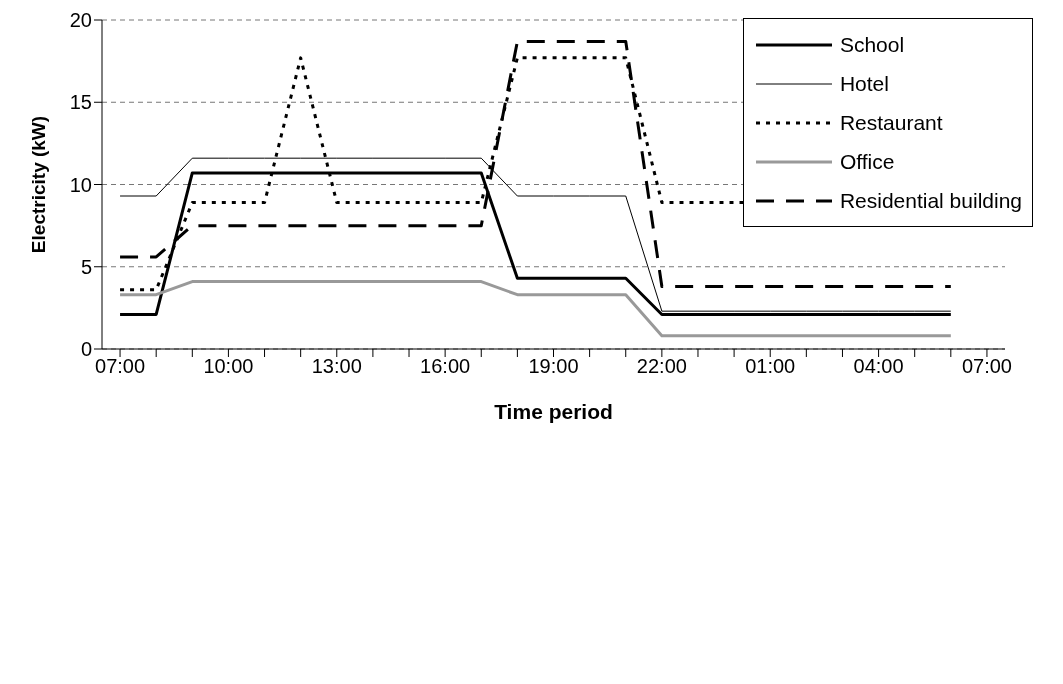 This screenshot has width=1063, height=684. What do you see at coordinates (38, 184) in the screenshot?
I see `y-axis-title: Electricity (kW)` at bounding box center [38, 184].